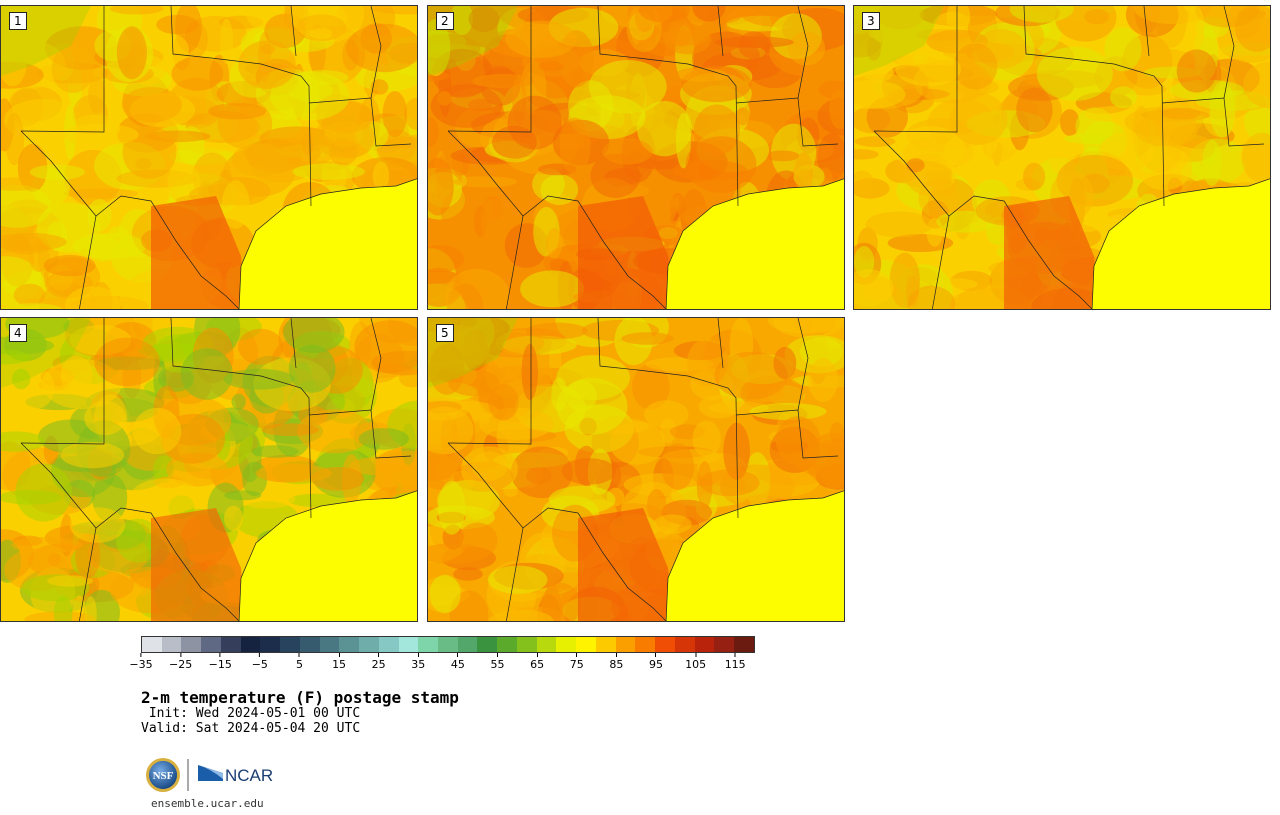  I want to click on website-url: ensemble.ucar.edu, so click(207, 803).